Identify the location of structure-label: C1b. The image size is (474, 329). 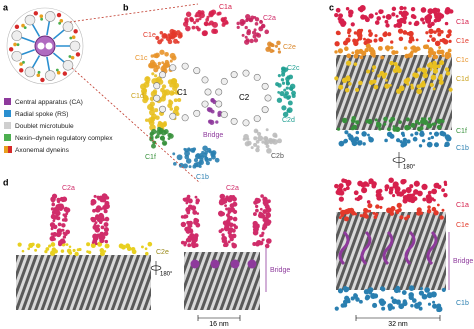
(462, 303).